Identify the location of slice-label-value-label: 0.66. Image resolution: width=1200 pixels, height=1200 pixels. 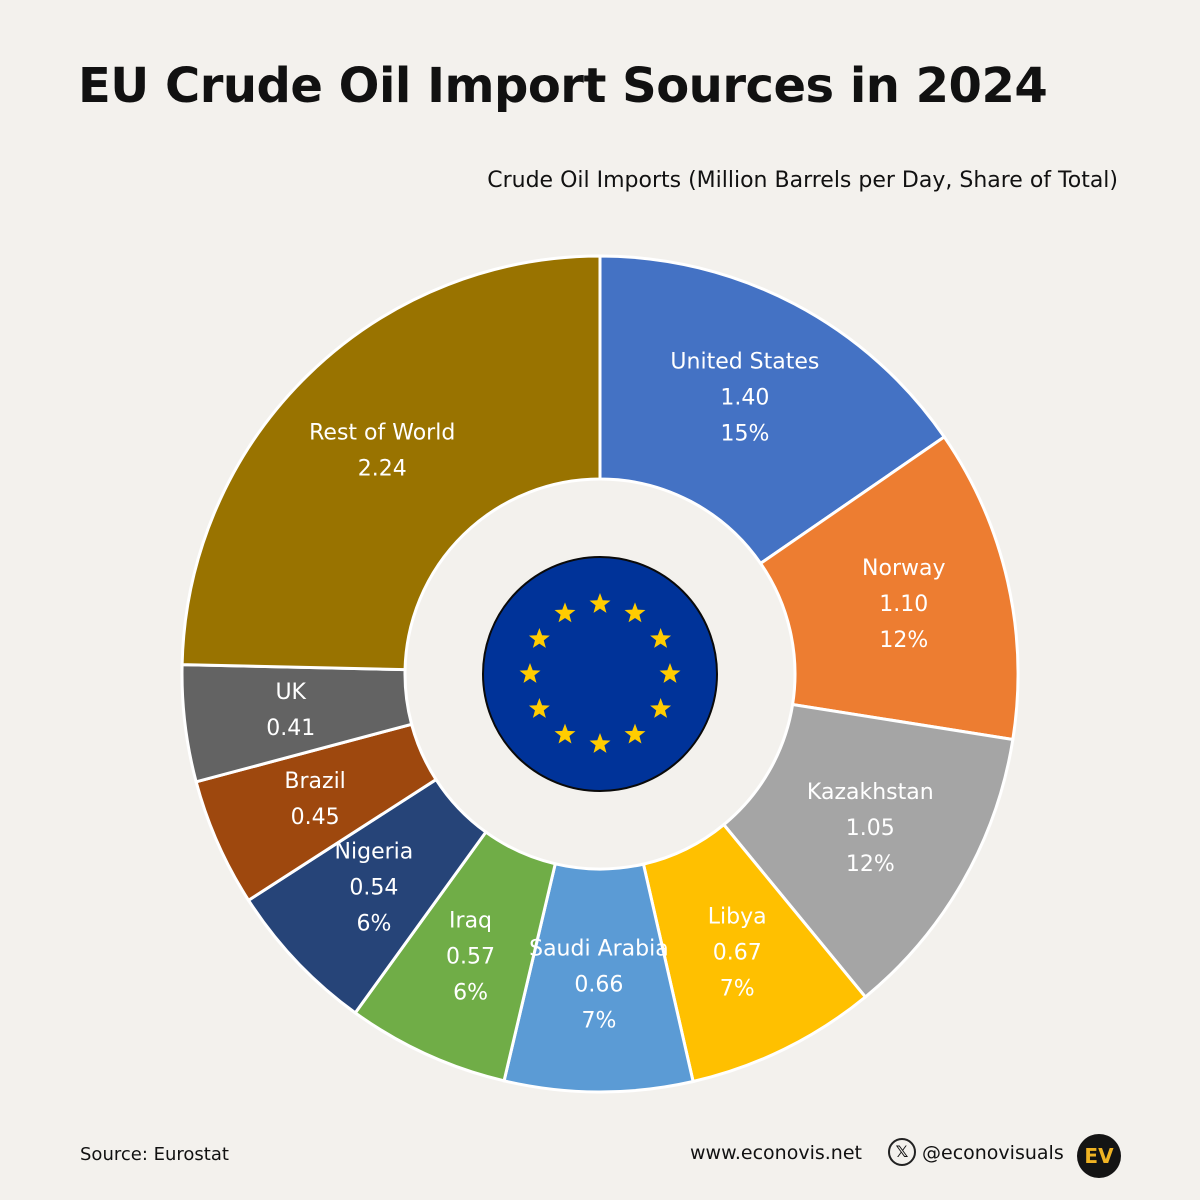
(598, 984).